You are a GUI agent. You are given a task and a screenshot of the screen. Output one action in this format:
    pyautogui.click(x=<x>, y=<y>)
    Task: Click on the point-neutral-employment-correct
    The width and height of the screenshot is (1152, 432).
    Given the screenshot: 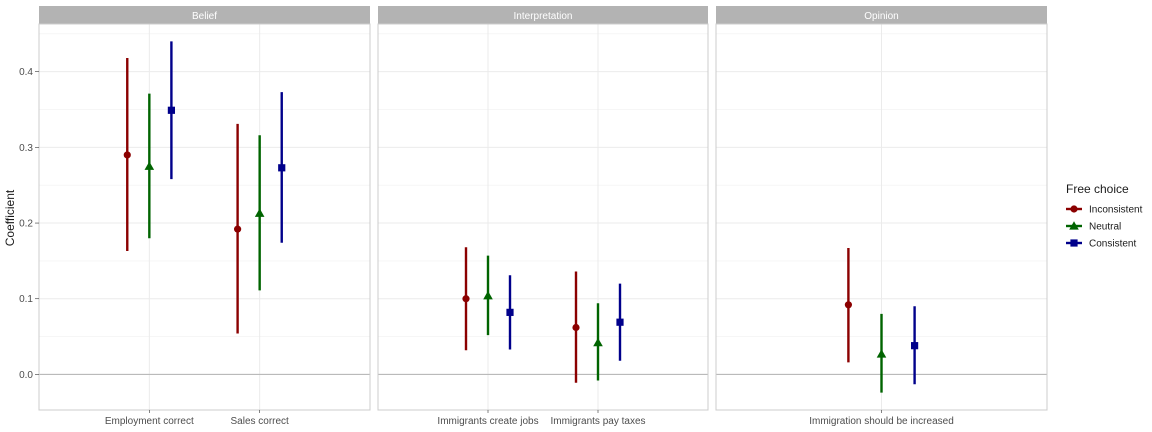 What is the action you would take?
    pyautogui.click(x=149, y=165)
    